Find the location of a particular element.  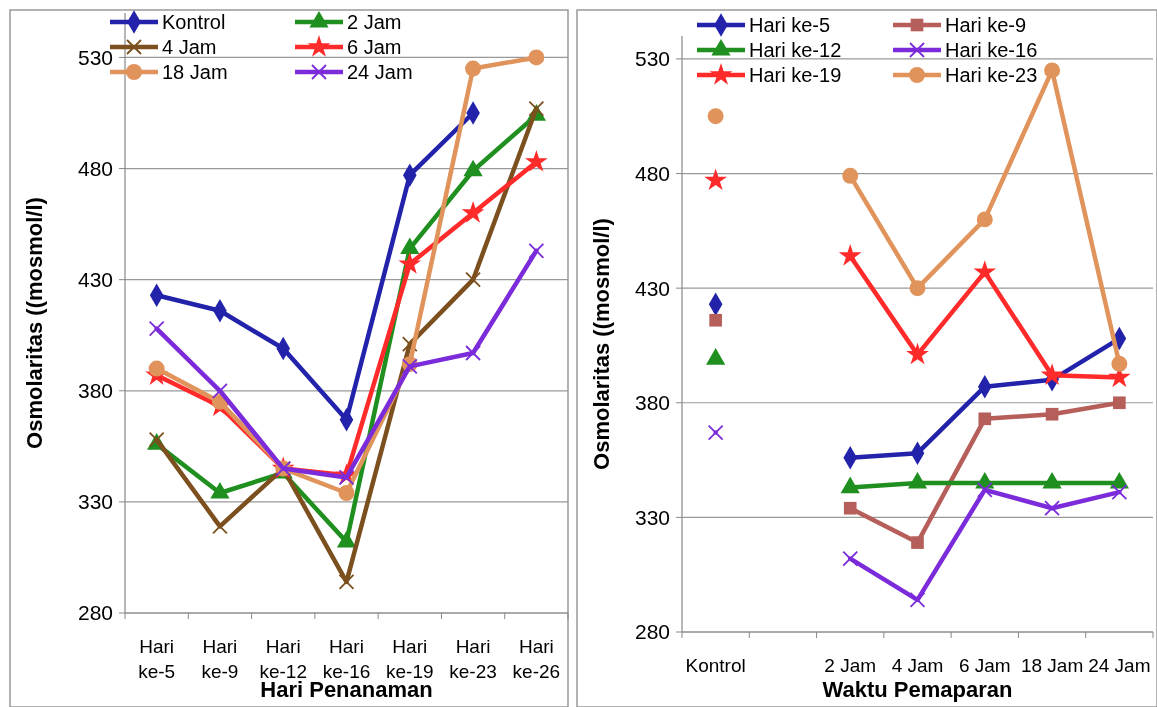

legend-label: Hari ke-5 is located at coordinates (790, 25).